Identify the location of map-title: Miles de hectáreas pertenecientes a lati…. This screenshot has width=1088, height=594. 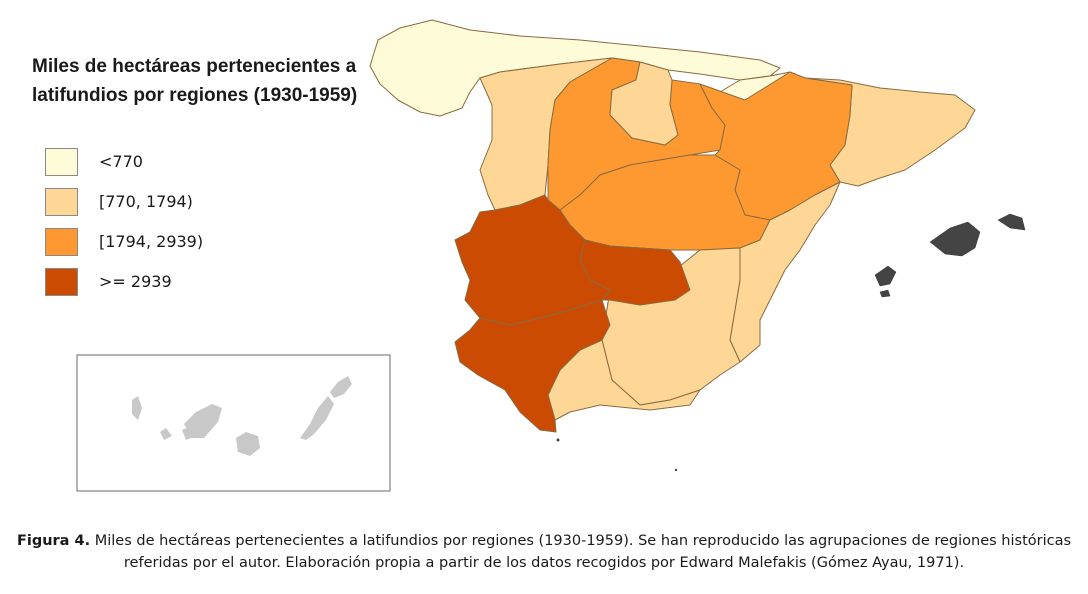
(195, 81).